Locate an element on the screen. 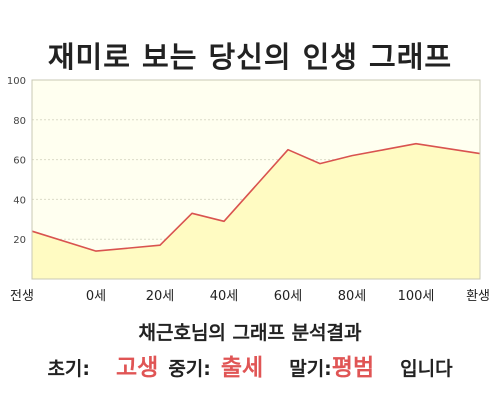 This screenshot has width=500, height=400. x-axis-ticks: 전생 0세 20세 40세 60세 80세 100세 환생 is located at coordinates (250, 296).